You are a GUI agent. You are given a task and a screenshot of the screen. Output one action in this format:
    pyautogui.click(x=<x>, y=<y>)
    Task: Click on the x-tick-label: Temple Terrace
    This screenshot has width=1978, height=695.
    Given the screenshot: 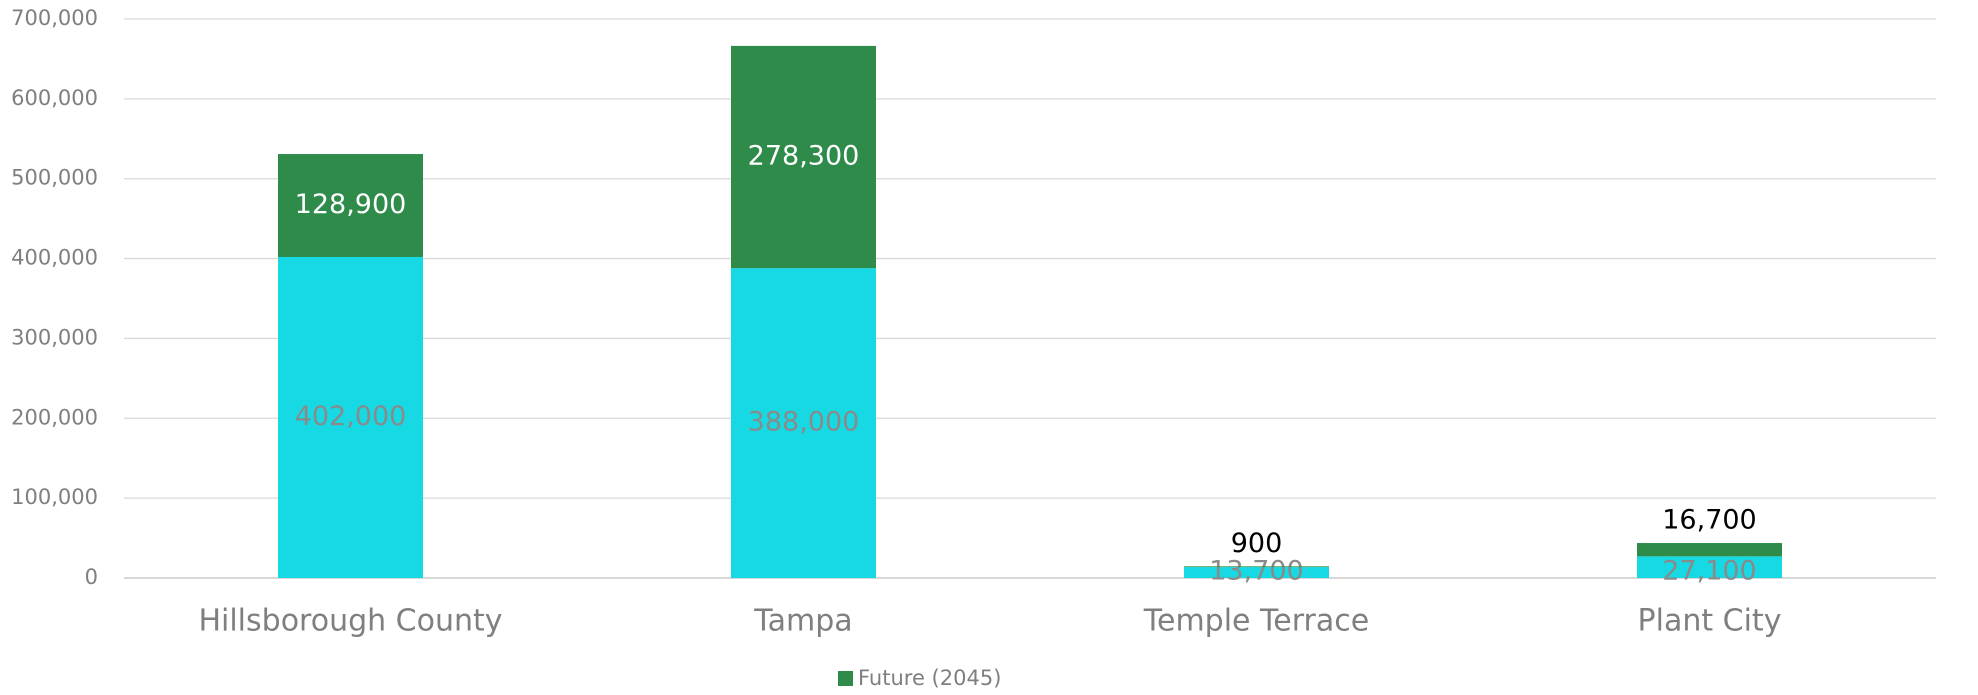 What is the action you would take?
    pyautogui.click(x=1256, y=621)
    